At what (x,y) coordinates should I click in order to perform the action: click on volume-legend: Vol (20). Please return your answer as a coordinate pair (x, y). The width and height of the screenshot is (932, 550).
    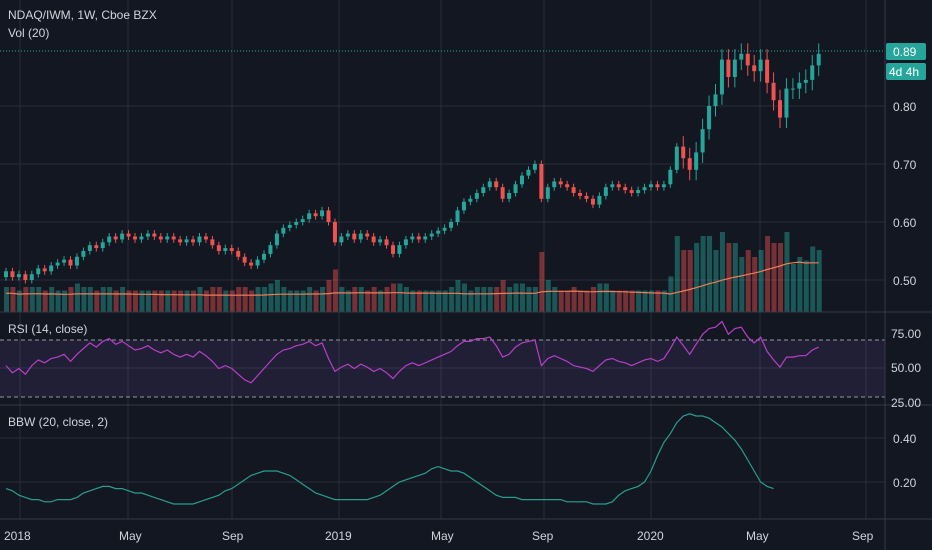
    Looking at the image, I should click on (28, 33).